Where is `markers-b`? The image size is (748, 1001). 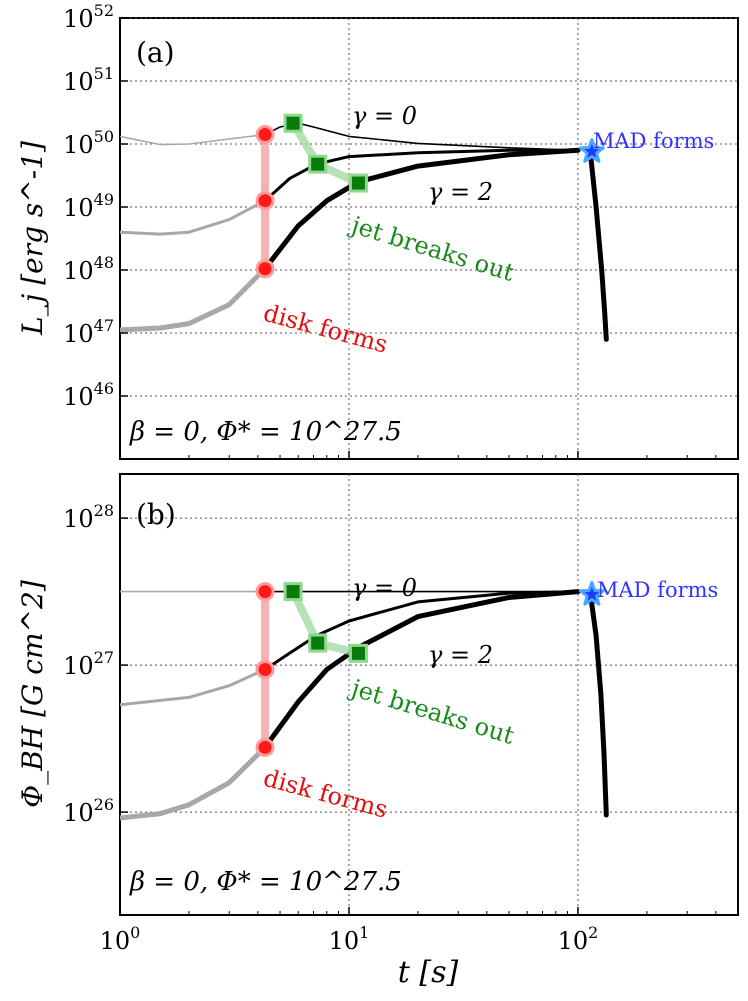
markers-b is located at coordinates (430, 669).